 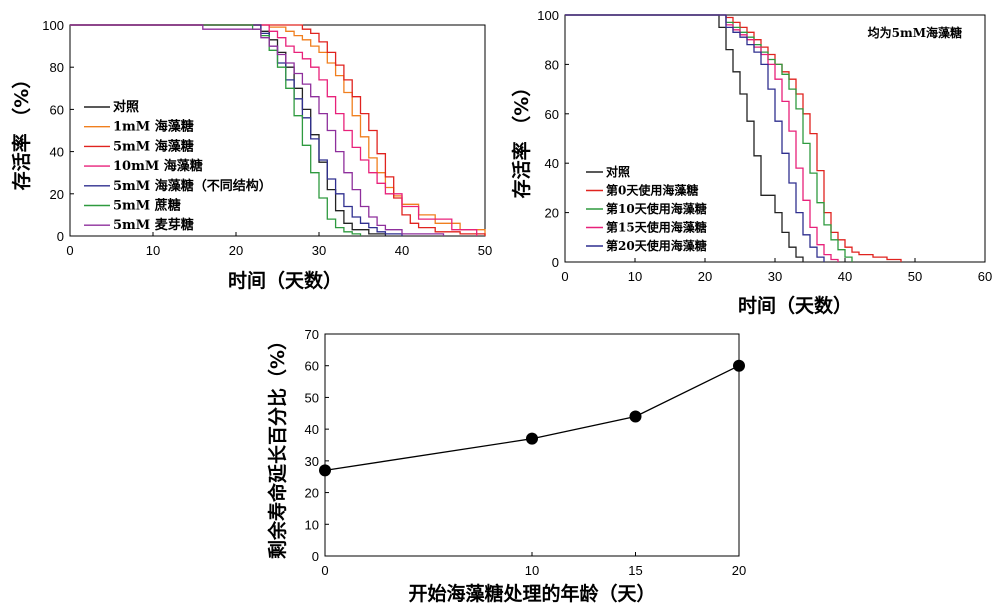 What do you see at coordinates (312, 524) in the screenshot?
I see `y-tick-label: 10` at bounding box center [312, 524].